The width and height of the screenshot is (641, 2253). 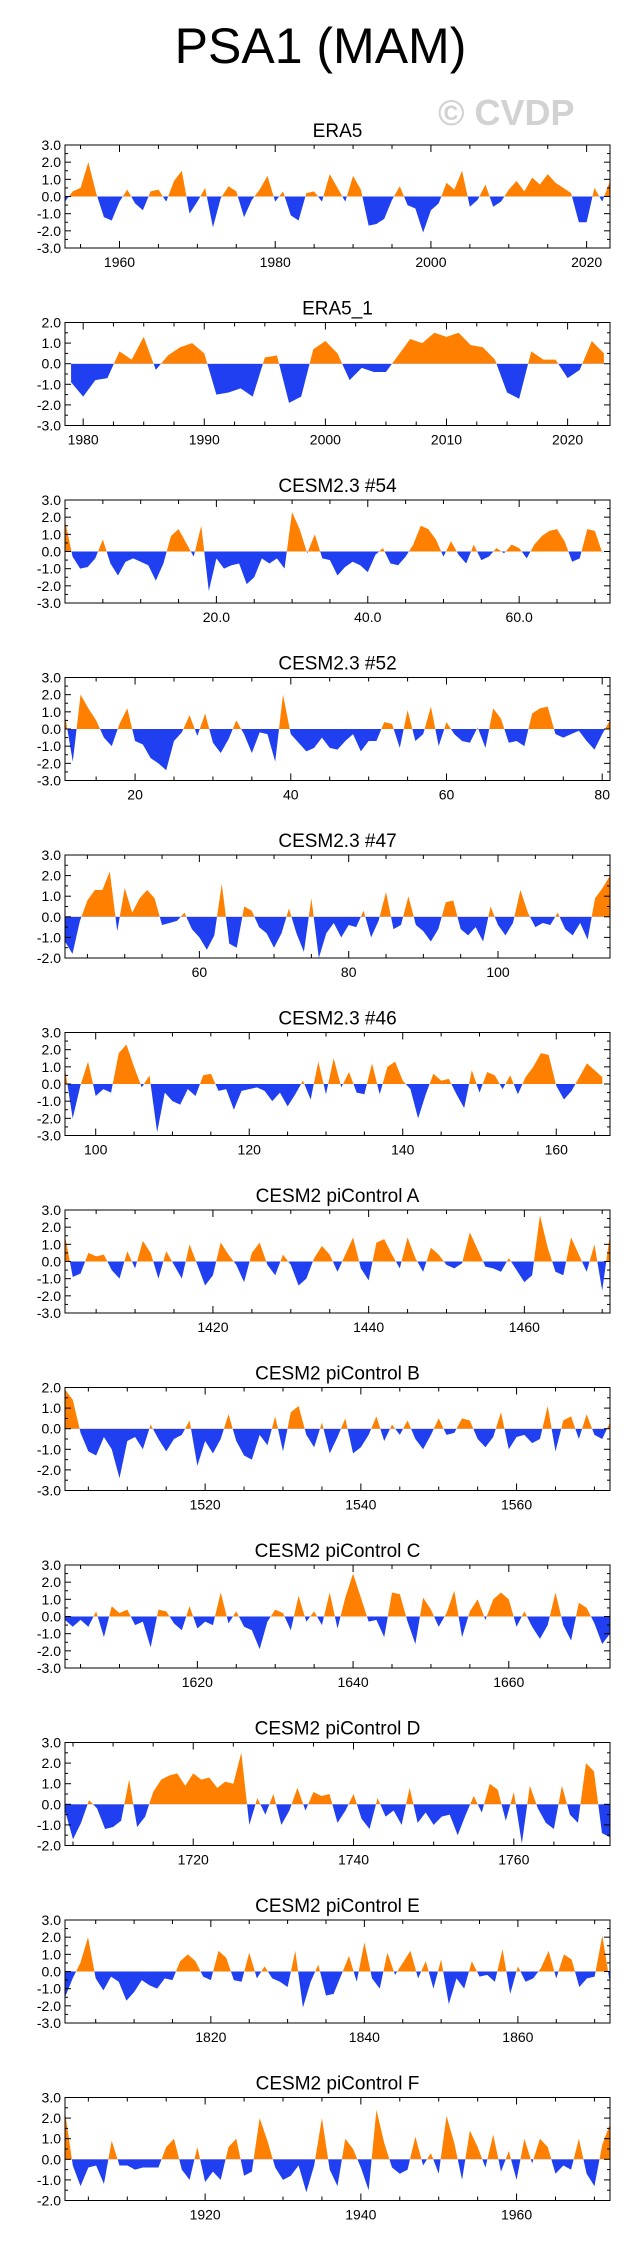 What do you see at coordinates (337, 1019) in the screenshot?
I see `panel-title: CESM2.3 #46` at bounding box center [337, 1019].